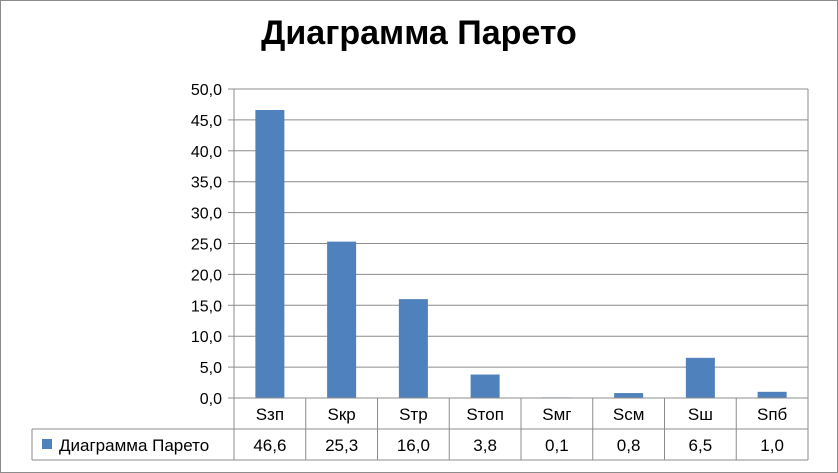  What do you see at coordinates (557, 445) in the screenshot?
I see `data-table-value: 0,1` at bounding box center [557, 445].